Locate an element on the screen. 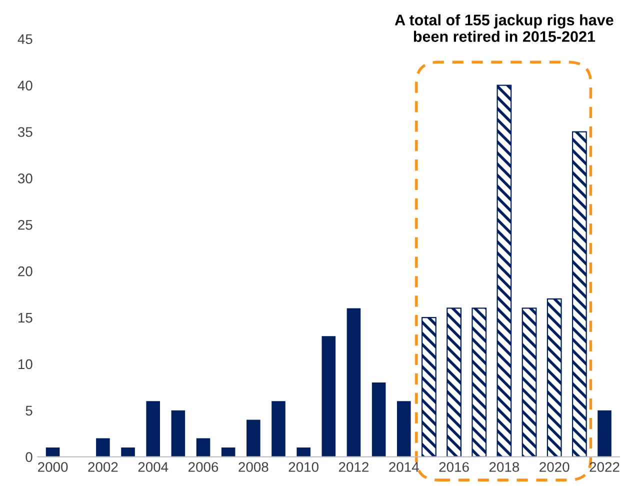  x-tick-label: 2006 is located at coordinates (203, 467).